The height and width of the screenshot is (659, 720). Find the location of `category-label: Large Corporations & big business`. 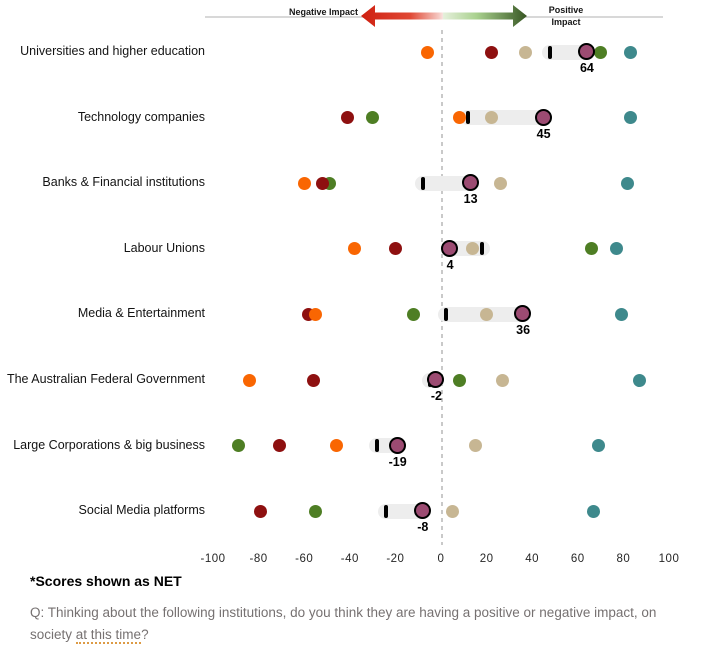

category-label: Large Corporations & big business is located at coordinates (109, 444).